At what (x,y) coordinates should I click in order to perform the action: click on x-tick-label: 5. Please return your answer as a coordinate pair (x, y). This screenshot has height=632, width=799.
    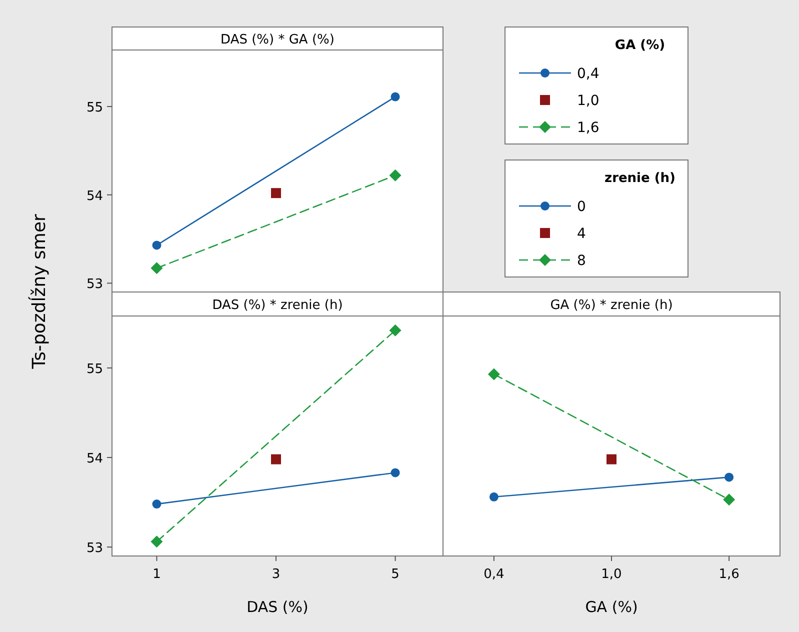
    Looking at the image, I should click on (395, 574).